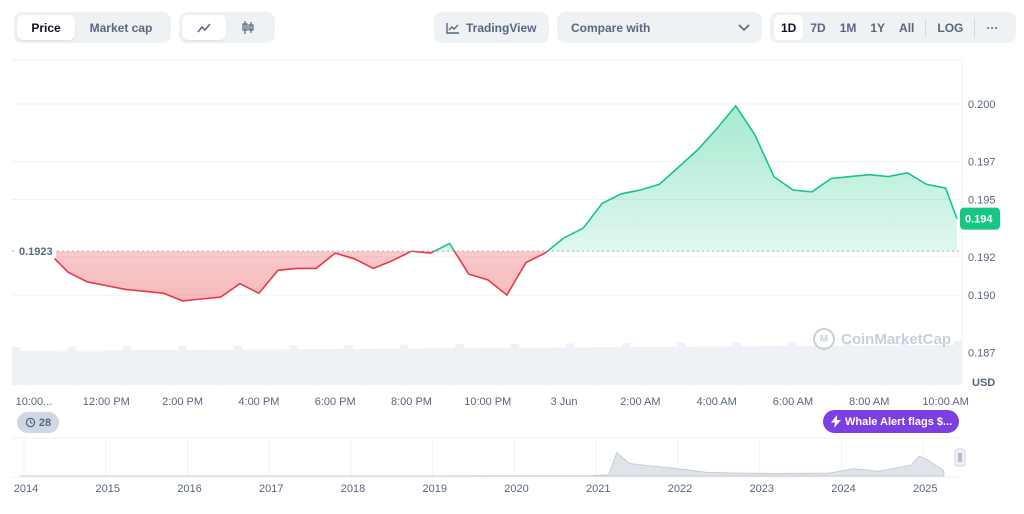 This screenshot has height=514, width=1024. I want to click on area-fill-down, so click(493, 276).